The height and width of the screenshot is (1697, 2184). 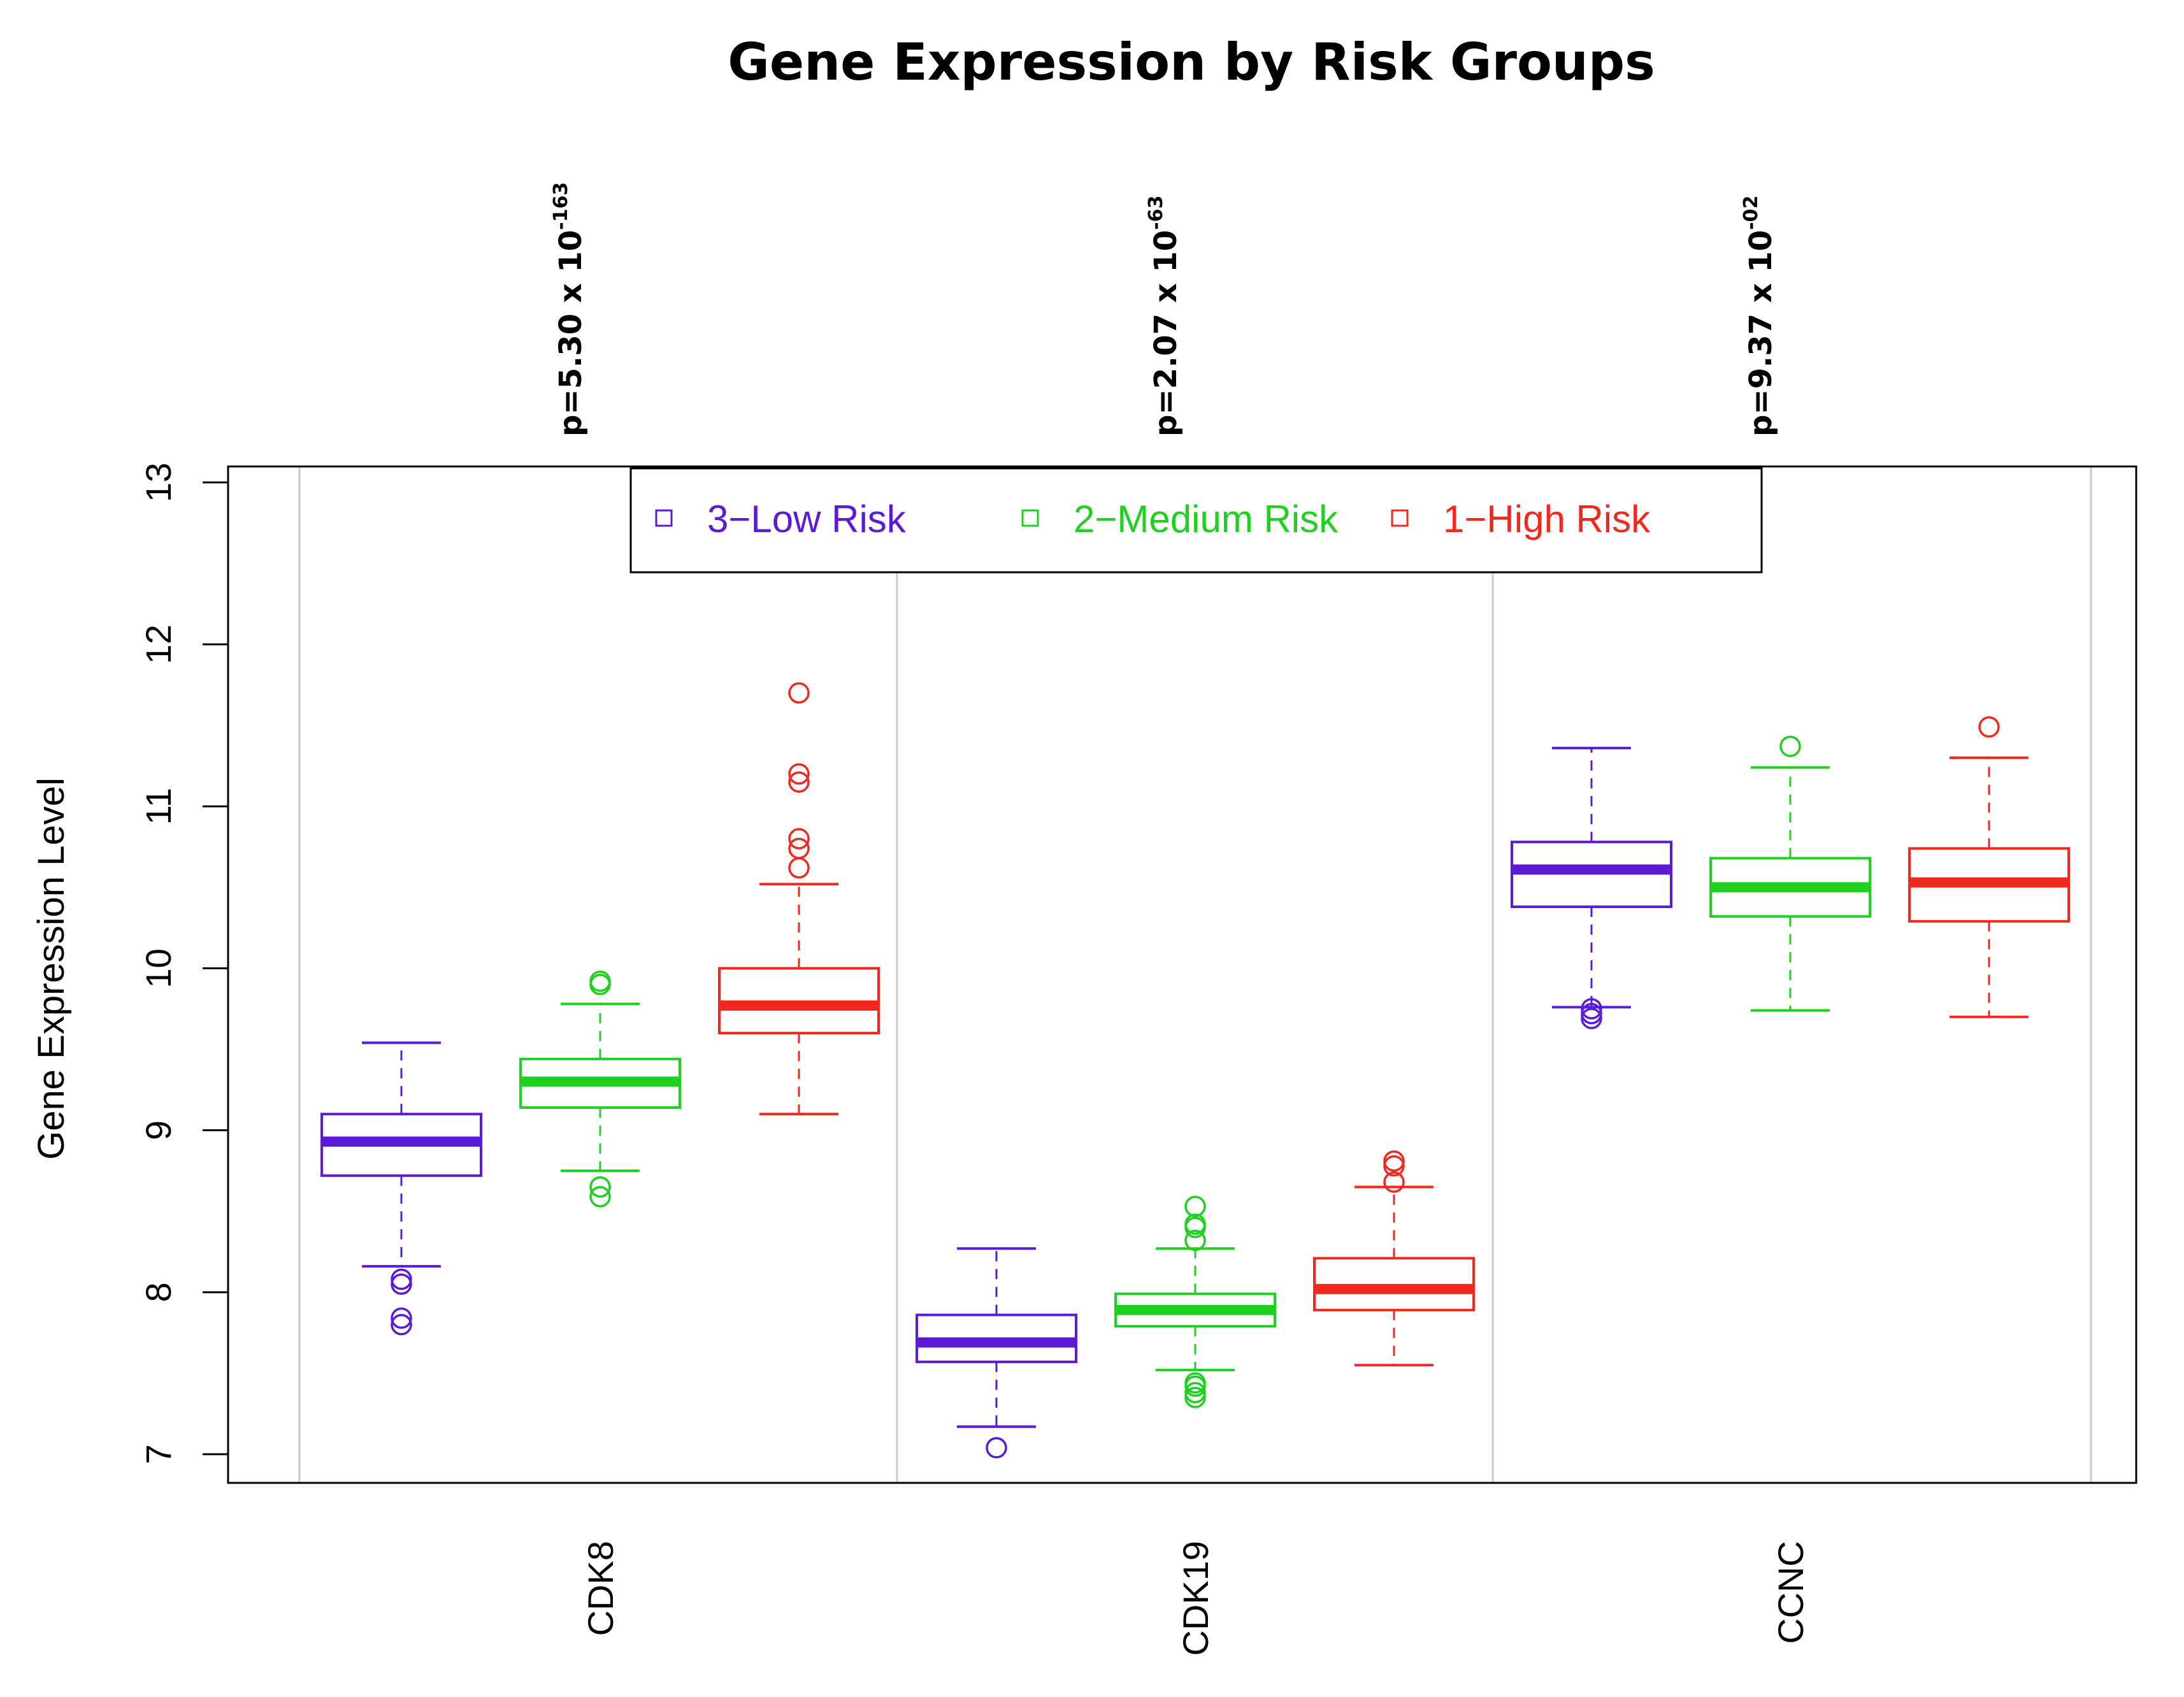 I want to click on p-value-cdk8: p=5.30 x 10-163, so click(x=569, y=309).